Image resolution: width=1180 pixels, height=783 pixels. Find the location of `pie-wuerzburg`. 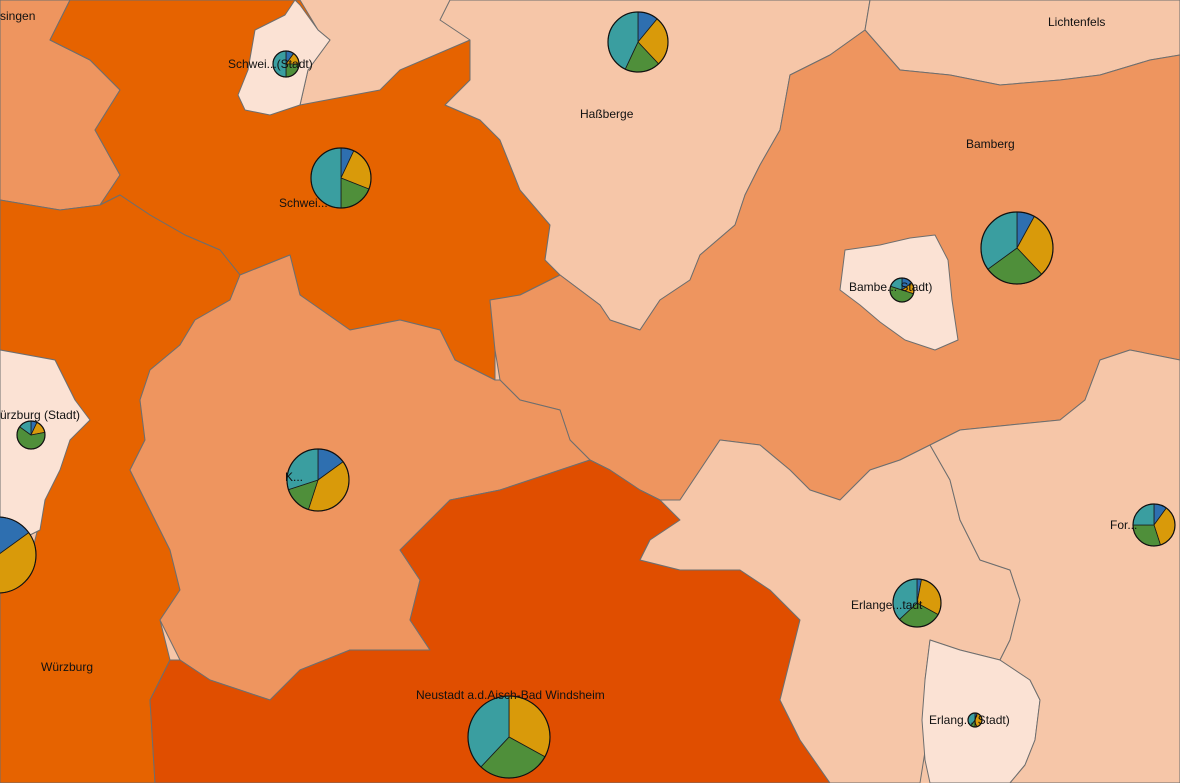

pie-wuerzburg is located at coordinates (18, 555).